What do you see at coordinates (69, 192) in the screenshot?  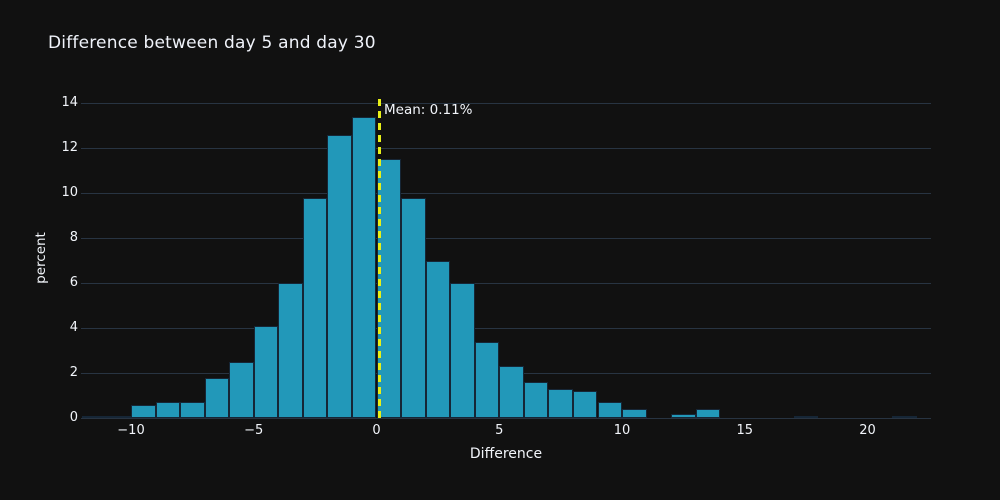 I see `y-tick-label: 10` at bounding box center [69, 192].